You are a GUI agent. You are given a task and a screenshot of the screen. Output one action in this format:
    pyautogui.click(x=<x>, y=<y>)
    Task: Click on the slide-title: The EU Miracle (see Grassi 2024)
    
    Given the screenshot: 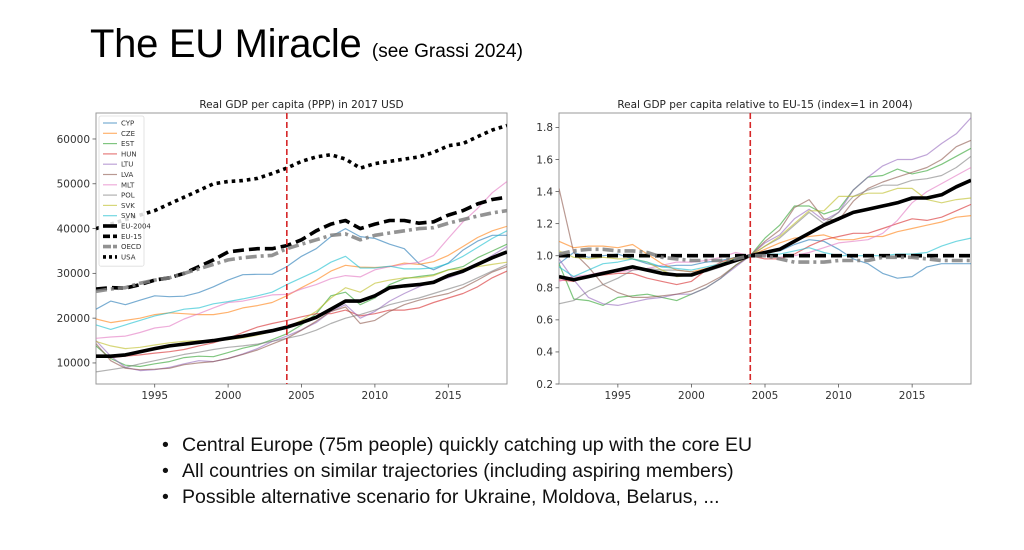 What is the action you would take?
    pyautogui.click(x=306, y=44)
    